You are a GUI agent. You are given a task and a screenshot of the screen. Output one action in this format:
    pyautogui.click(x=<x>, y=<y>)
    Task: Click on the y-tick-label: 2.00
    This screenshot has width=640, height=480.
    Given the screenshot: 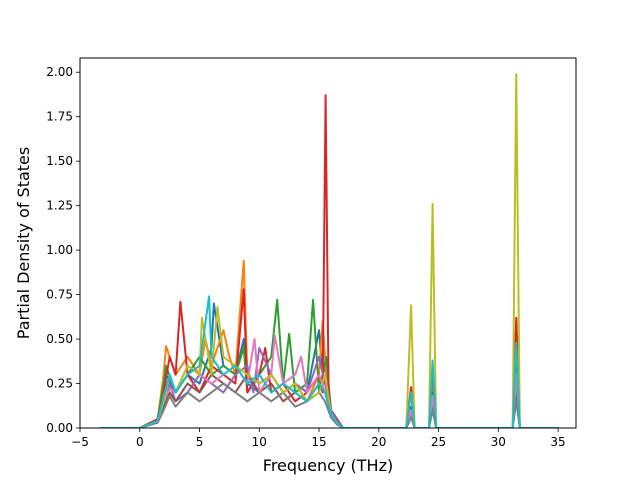 What is the action you would take?
    pyautogui.click(x=59, y=72)
    